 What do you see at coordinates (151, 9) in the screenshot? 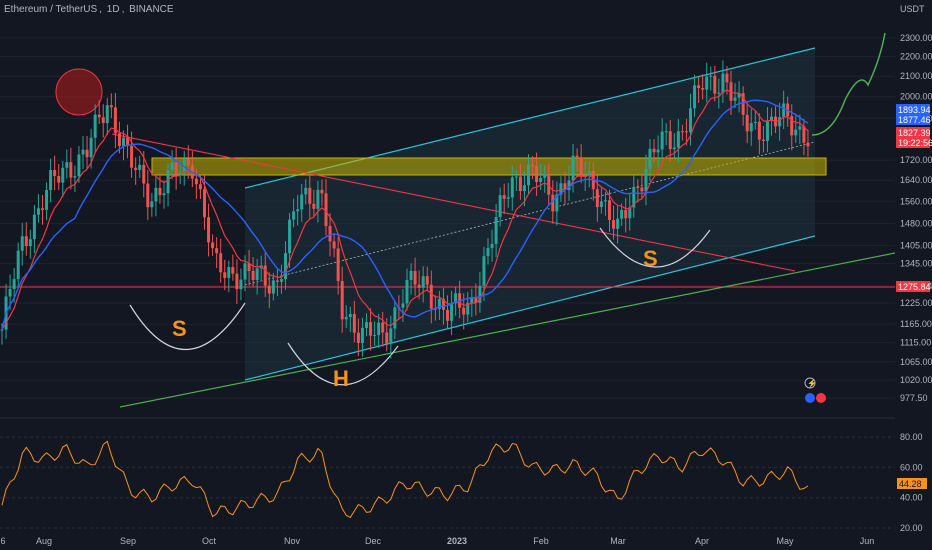
I see `exchange-label: BINANCE` at bounding box center [151, 9].